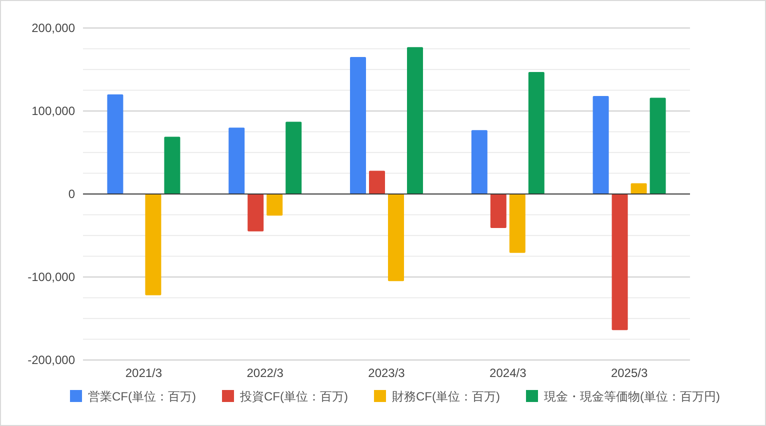  Describe the element at coordinates (54, 111) in the screenshot. I see `y-tick-label: 100,000` at that location.